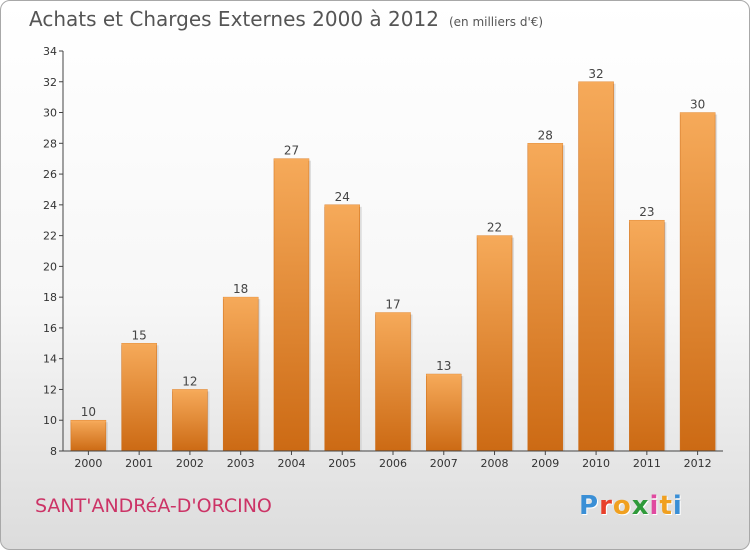  I want to click on bar-2004, so click(291, 305).